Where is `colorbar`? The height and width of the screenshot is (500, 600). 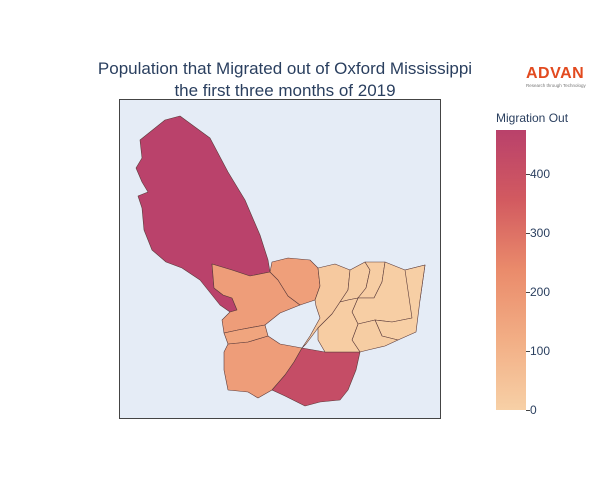 colorbar is located at coordinates (511, 270).